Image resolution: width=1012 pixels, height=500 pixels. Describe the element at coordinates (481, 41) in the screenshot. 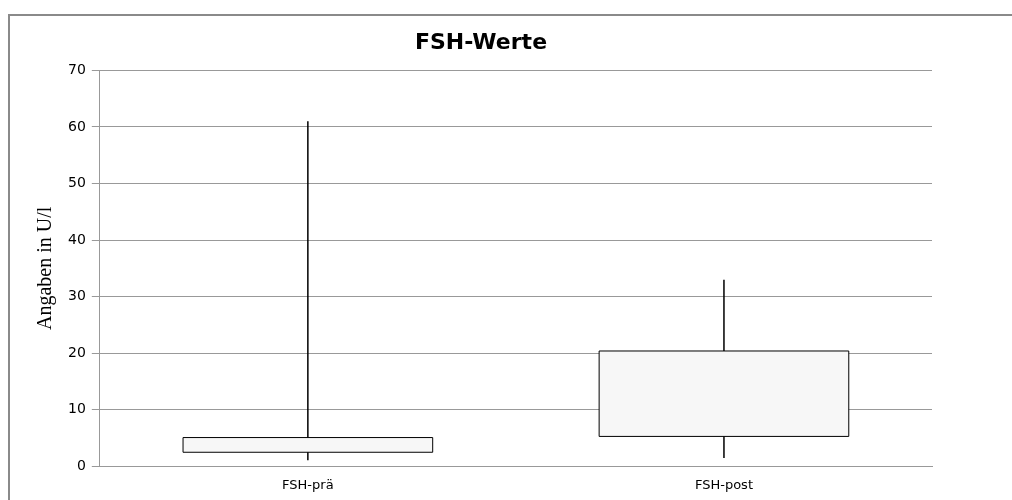

I see `chart-title: FSH-Werte` at that location.